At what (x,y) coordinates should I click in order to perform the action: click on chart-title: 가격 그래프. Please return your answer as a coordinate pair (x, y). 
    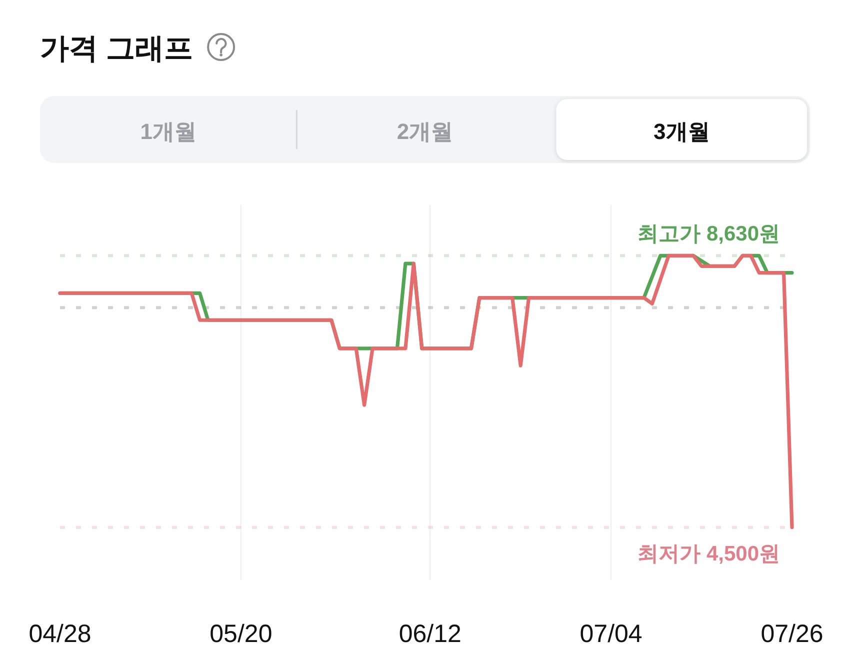
    Looking at the image, I should click on (117, 49).